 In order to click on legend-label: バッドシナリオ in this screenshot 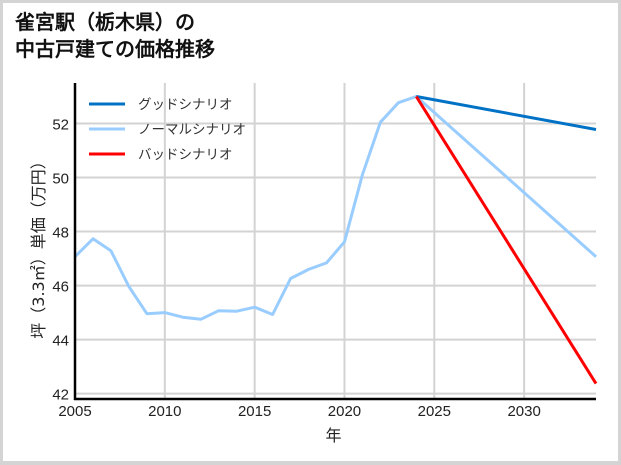, I will do `click(185, 155)`.